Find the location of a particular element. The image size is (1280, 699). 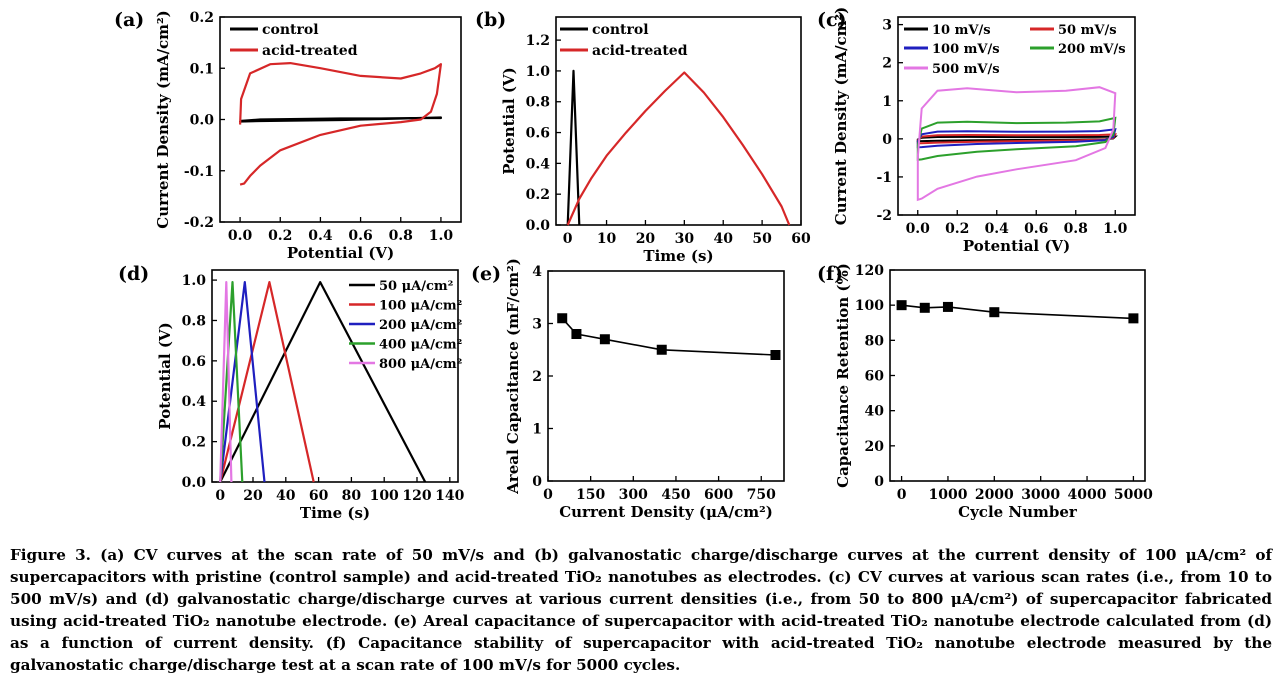

x-tick-label: 300 is located at coordinates (633, 495).